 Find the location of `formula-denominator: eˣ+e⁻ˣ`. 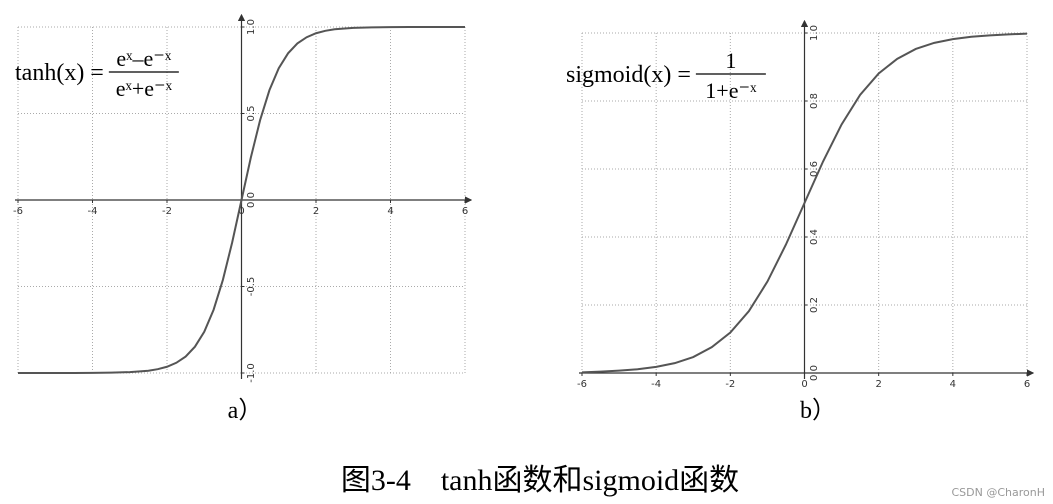

formula-denominator: eˣ+e⁻ˣ is located at coordinates (144, 88).